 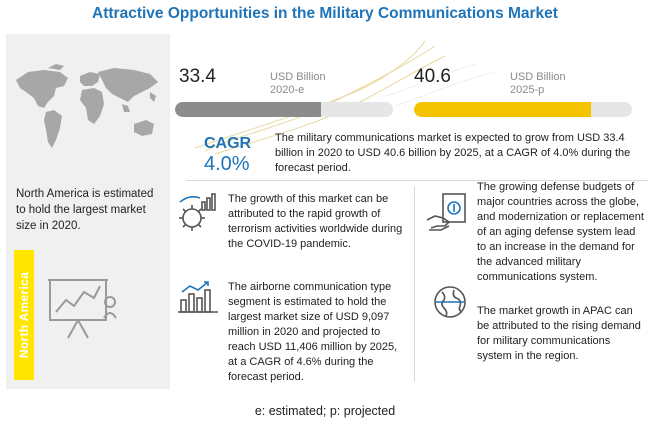 I want to click on defense-budget-icon, so click(x=446, y=212).